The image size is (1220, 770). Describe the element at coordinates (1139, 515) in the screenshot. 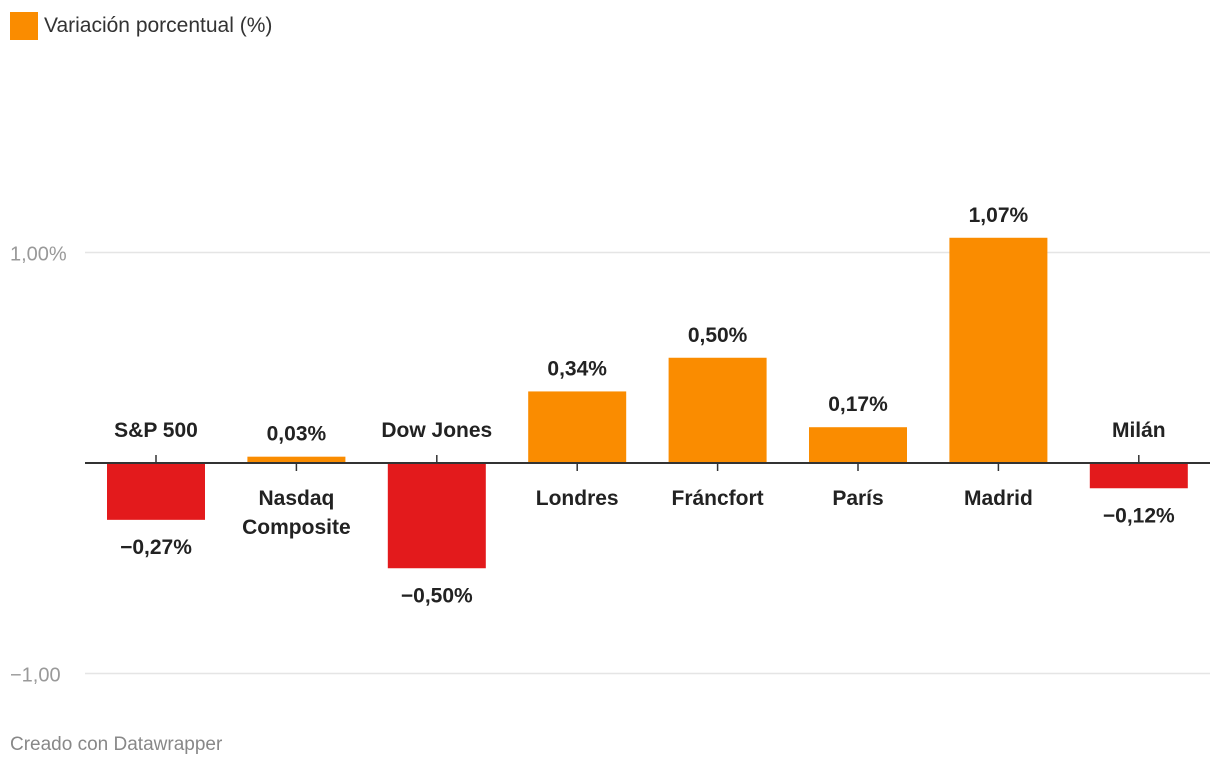

I see `value-label: −0,12%` at that location.